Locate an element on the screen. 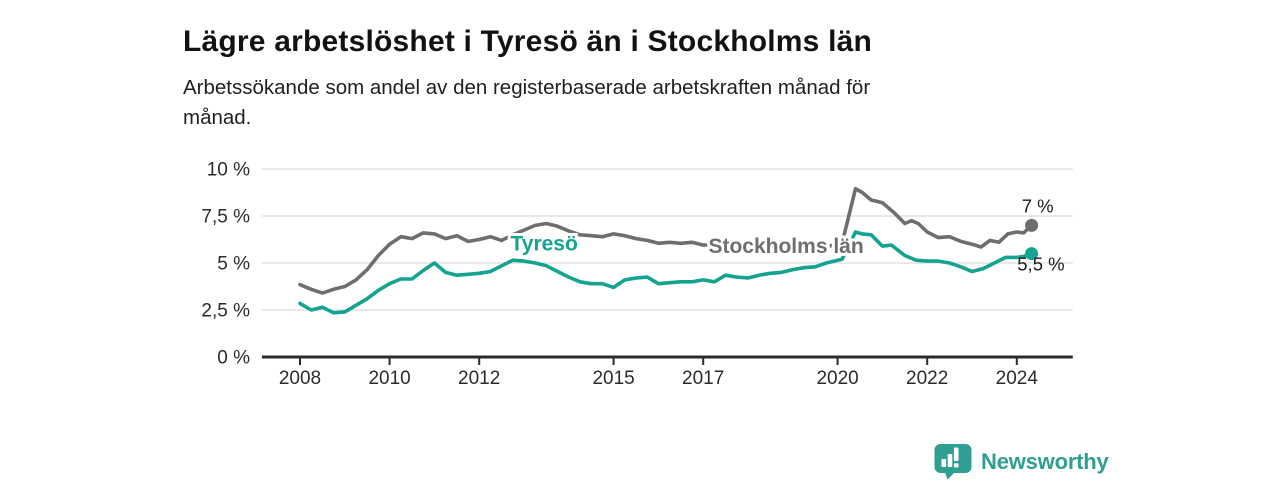 Image resolution: width=1280 pixels, height=481 pixels. x-axis-tick-label: 2024 is located at coordinates (1017, 378).